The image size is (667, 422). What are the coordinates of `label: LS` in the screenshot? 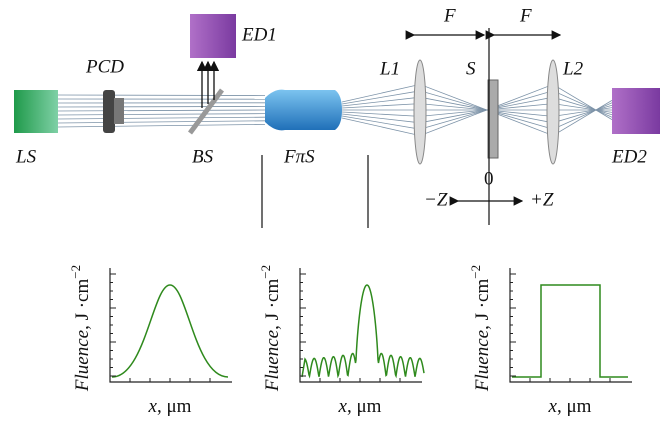 It's located at (26, 156).